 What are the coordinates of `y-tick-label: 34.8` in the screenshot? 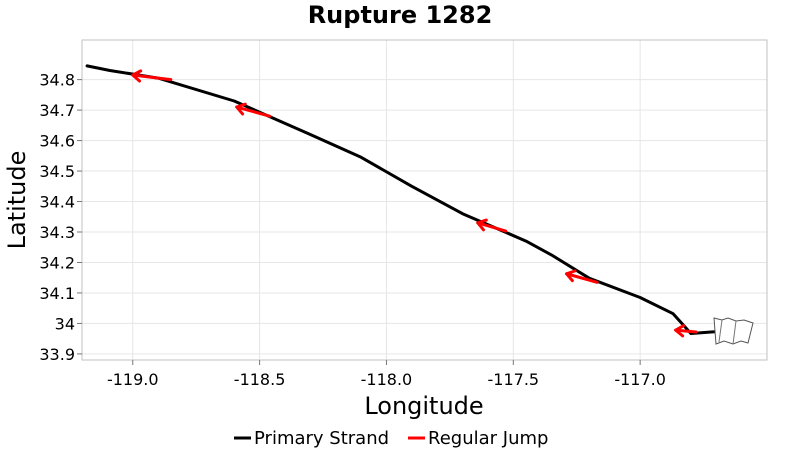 It's located at (57, 80).